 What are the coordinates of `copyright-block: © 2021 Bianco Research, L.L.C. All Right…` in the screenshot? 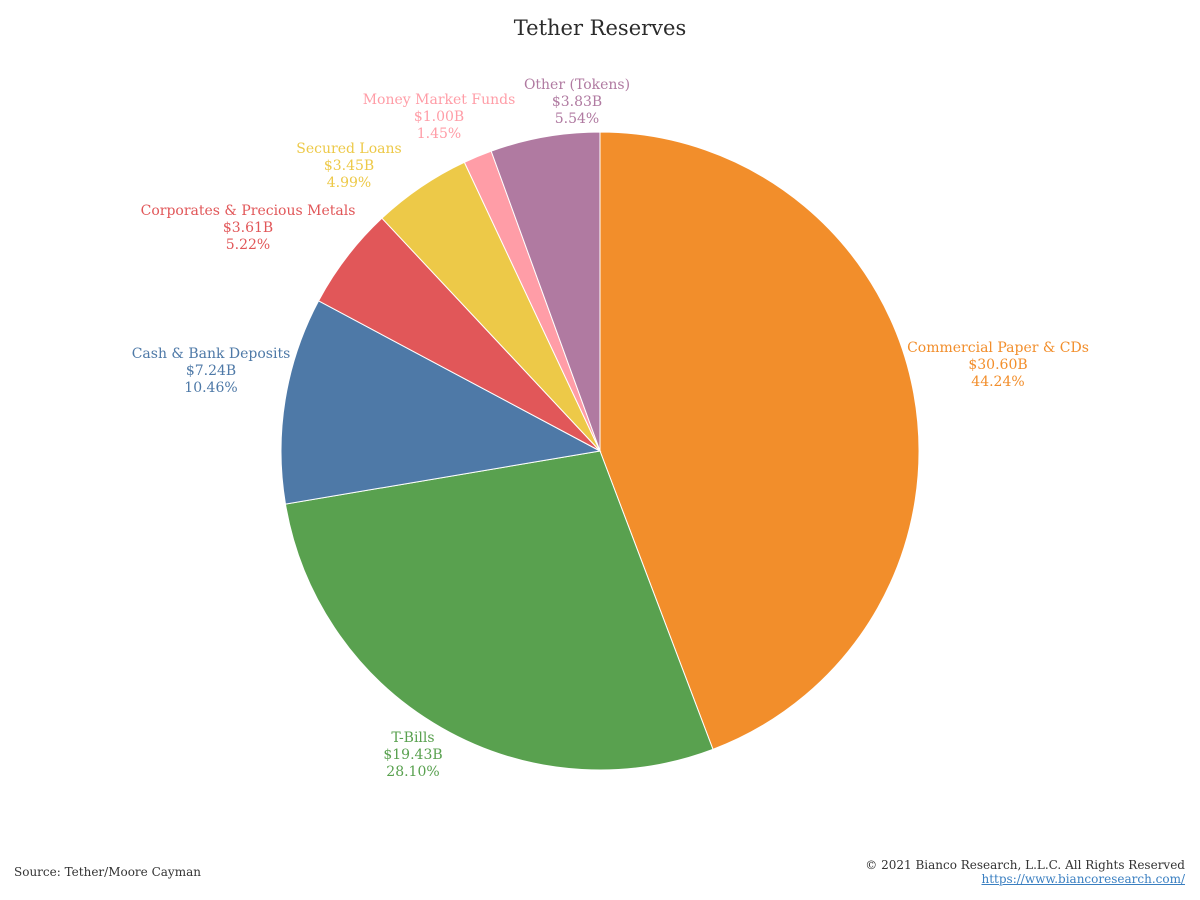 It's located at (1025, 872).